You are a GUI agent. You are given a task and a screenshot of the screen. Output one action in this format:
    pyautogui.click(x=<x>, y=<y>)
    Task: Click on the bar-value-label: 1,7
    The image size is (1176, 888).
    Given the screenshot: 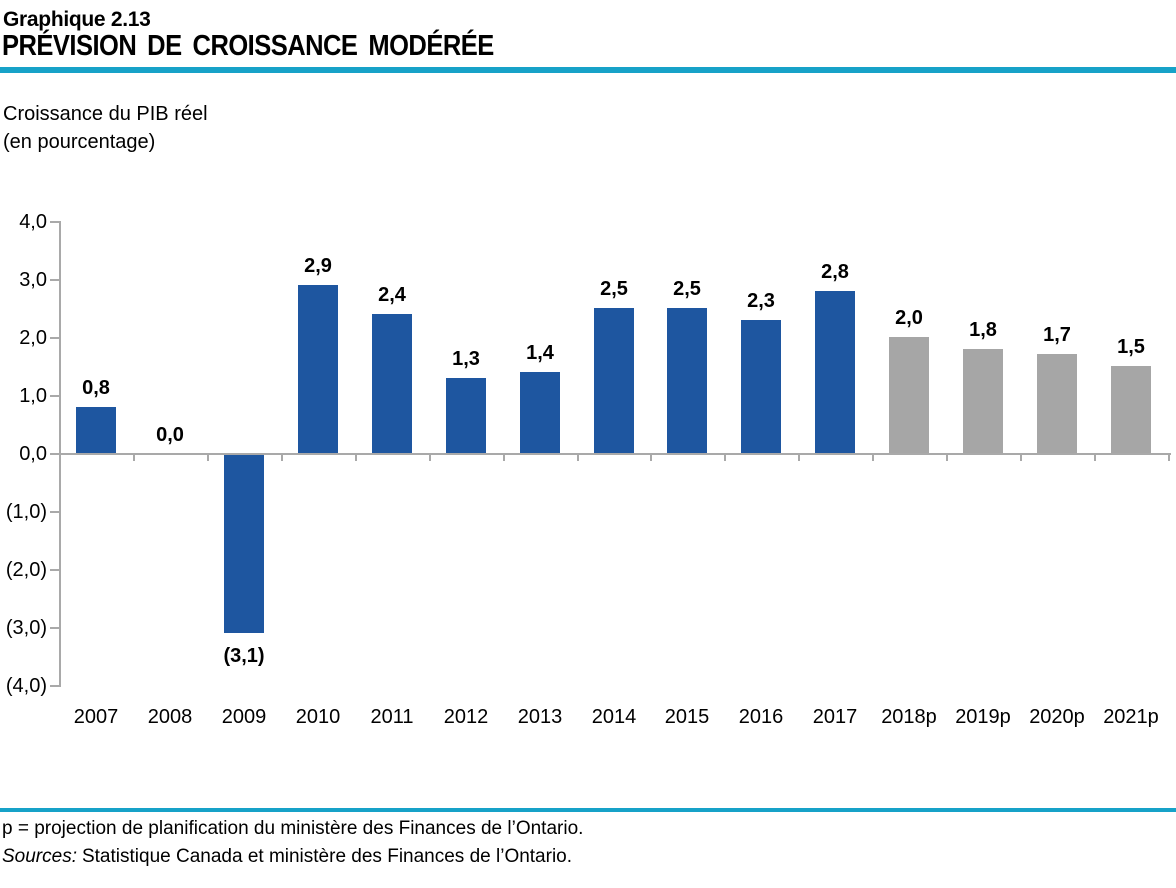 What is the action you would take?
    pyautogui.click(x=1057, y=335)
    